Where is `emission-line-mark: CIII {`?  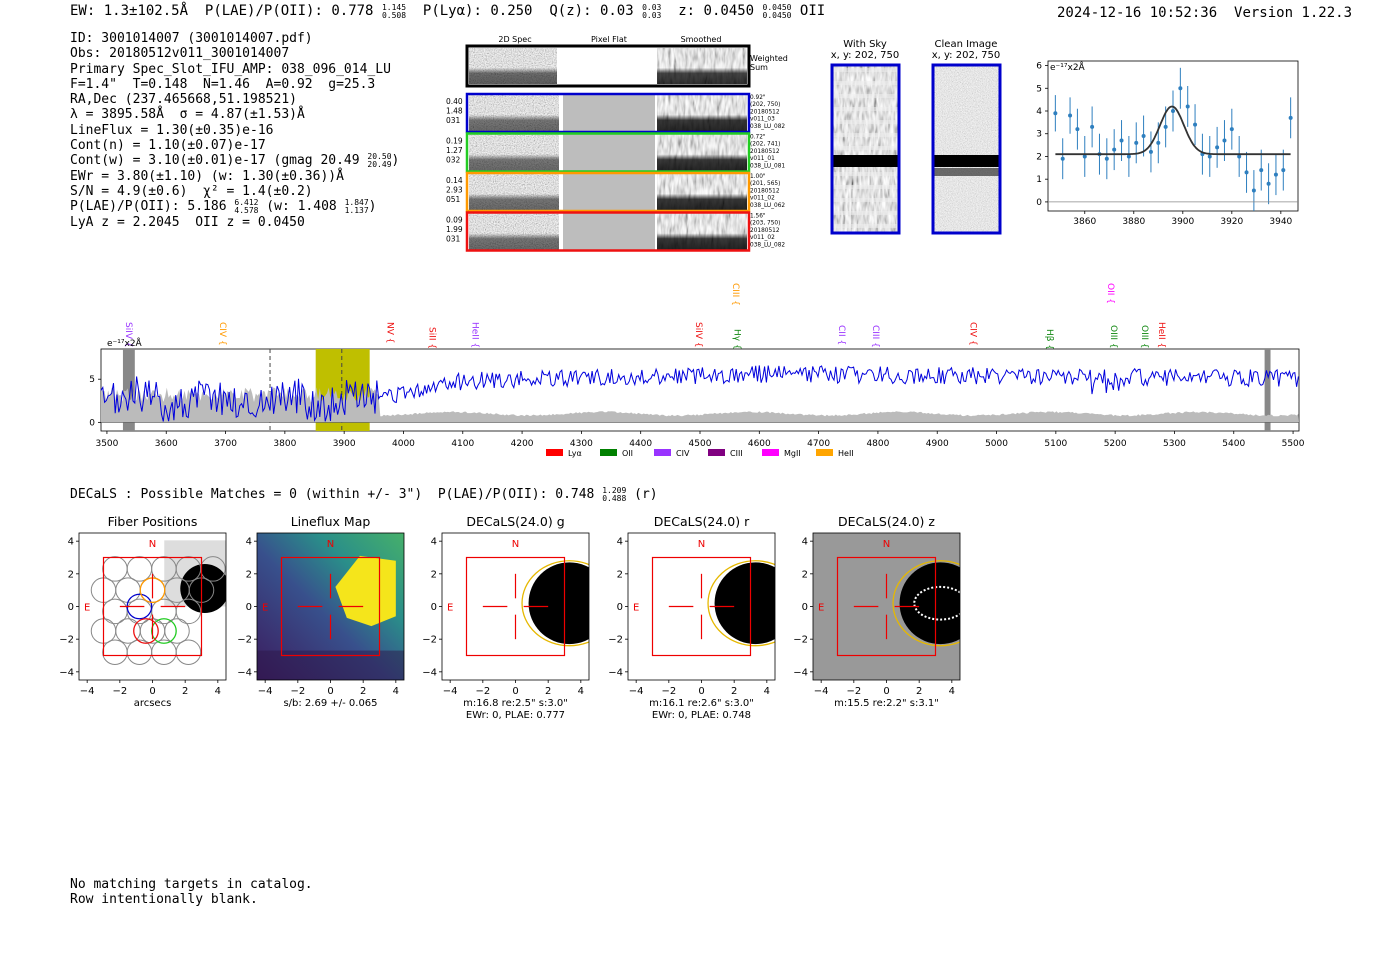 emission-line-mark: CIII { is located at coordinates (875, 336).